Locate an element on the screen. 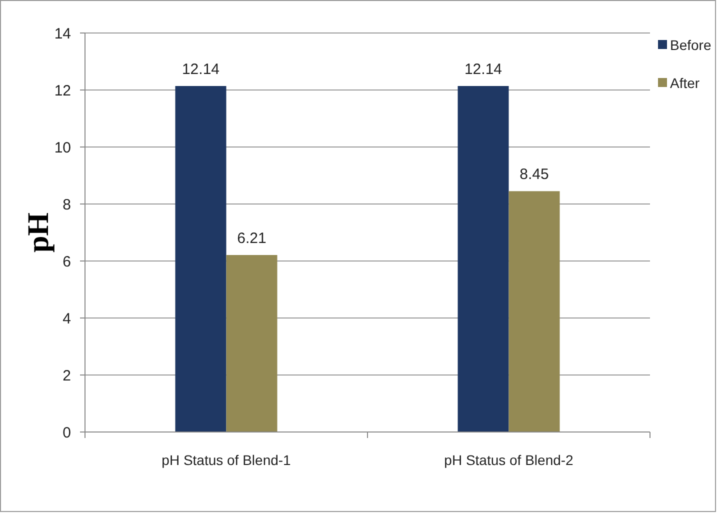  y-tick-label: 2 is located at coordinates (66, 375).